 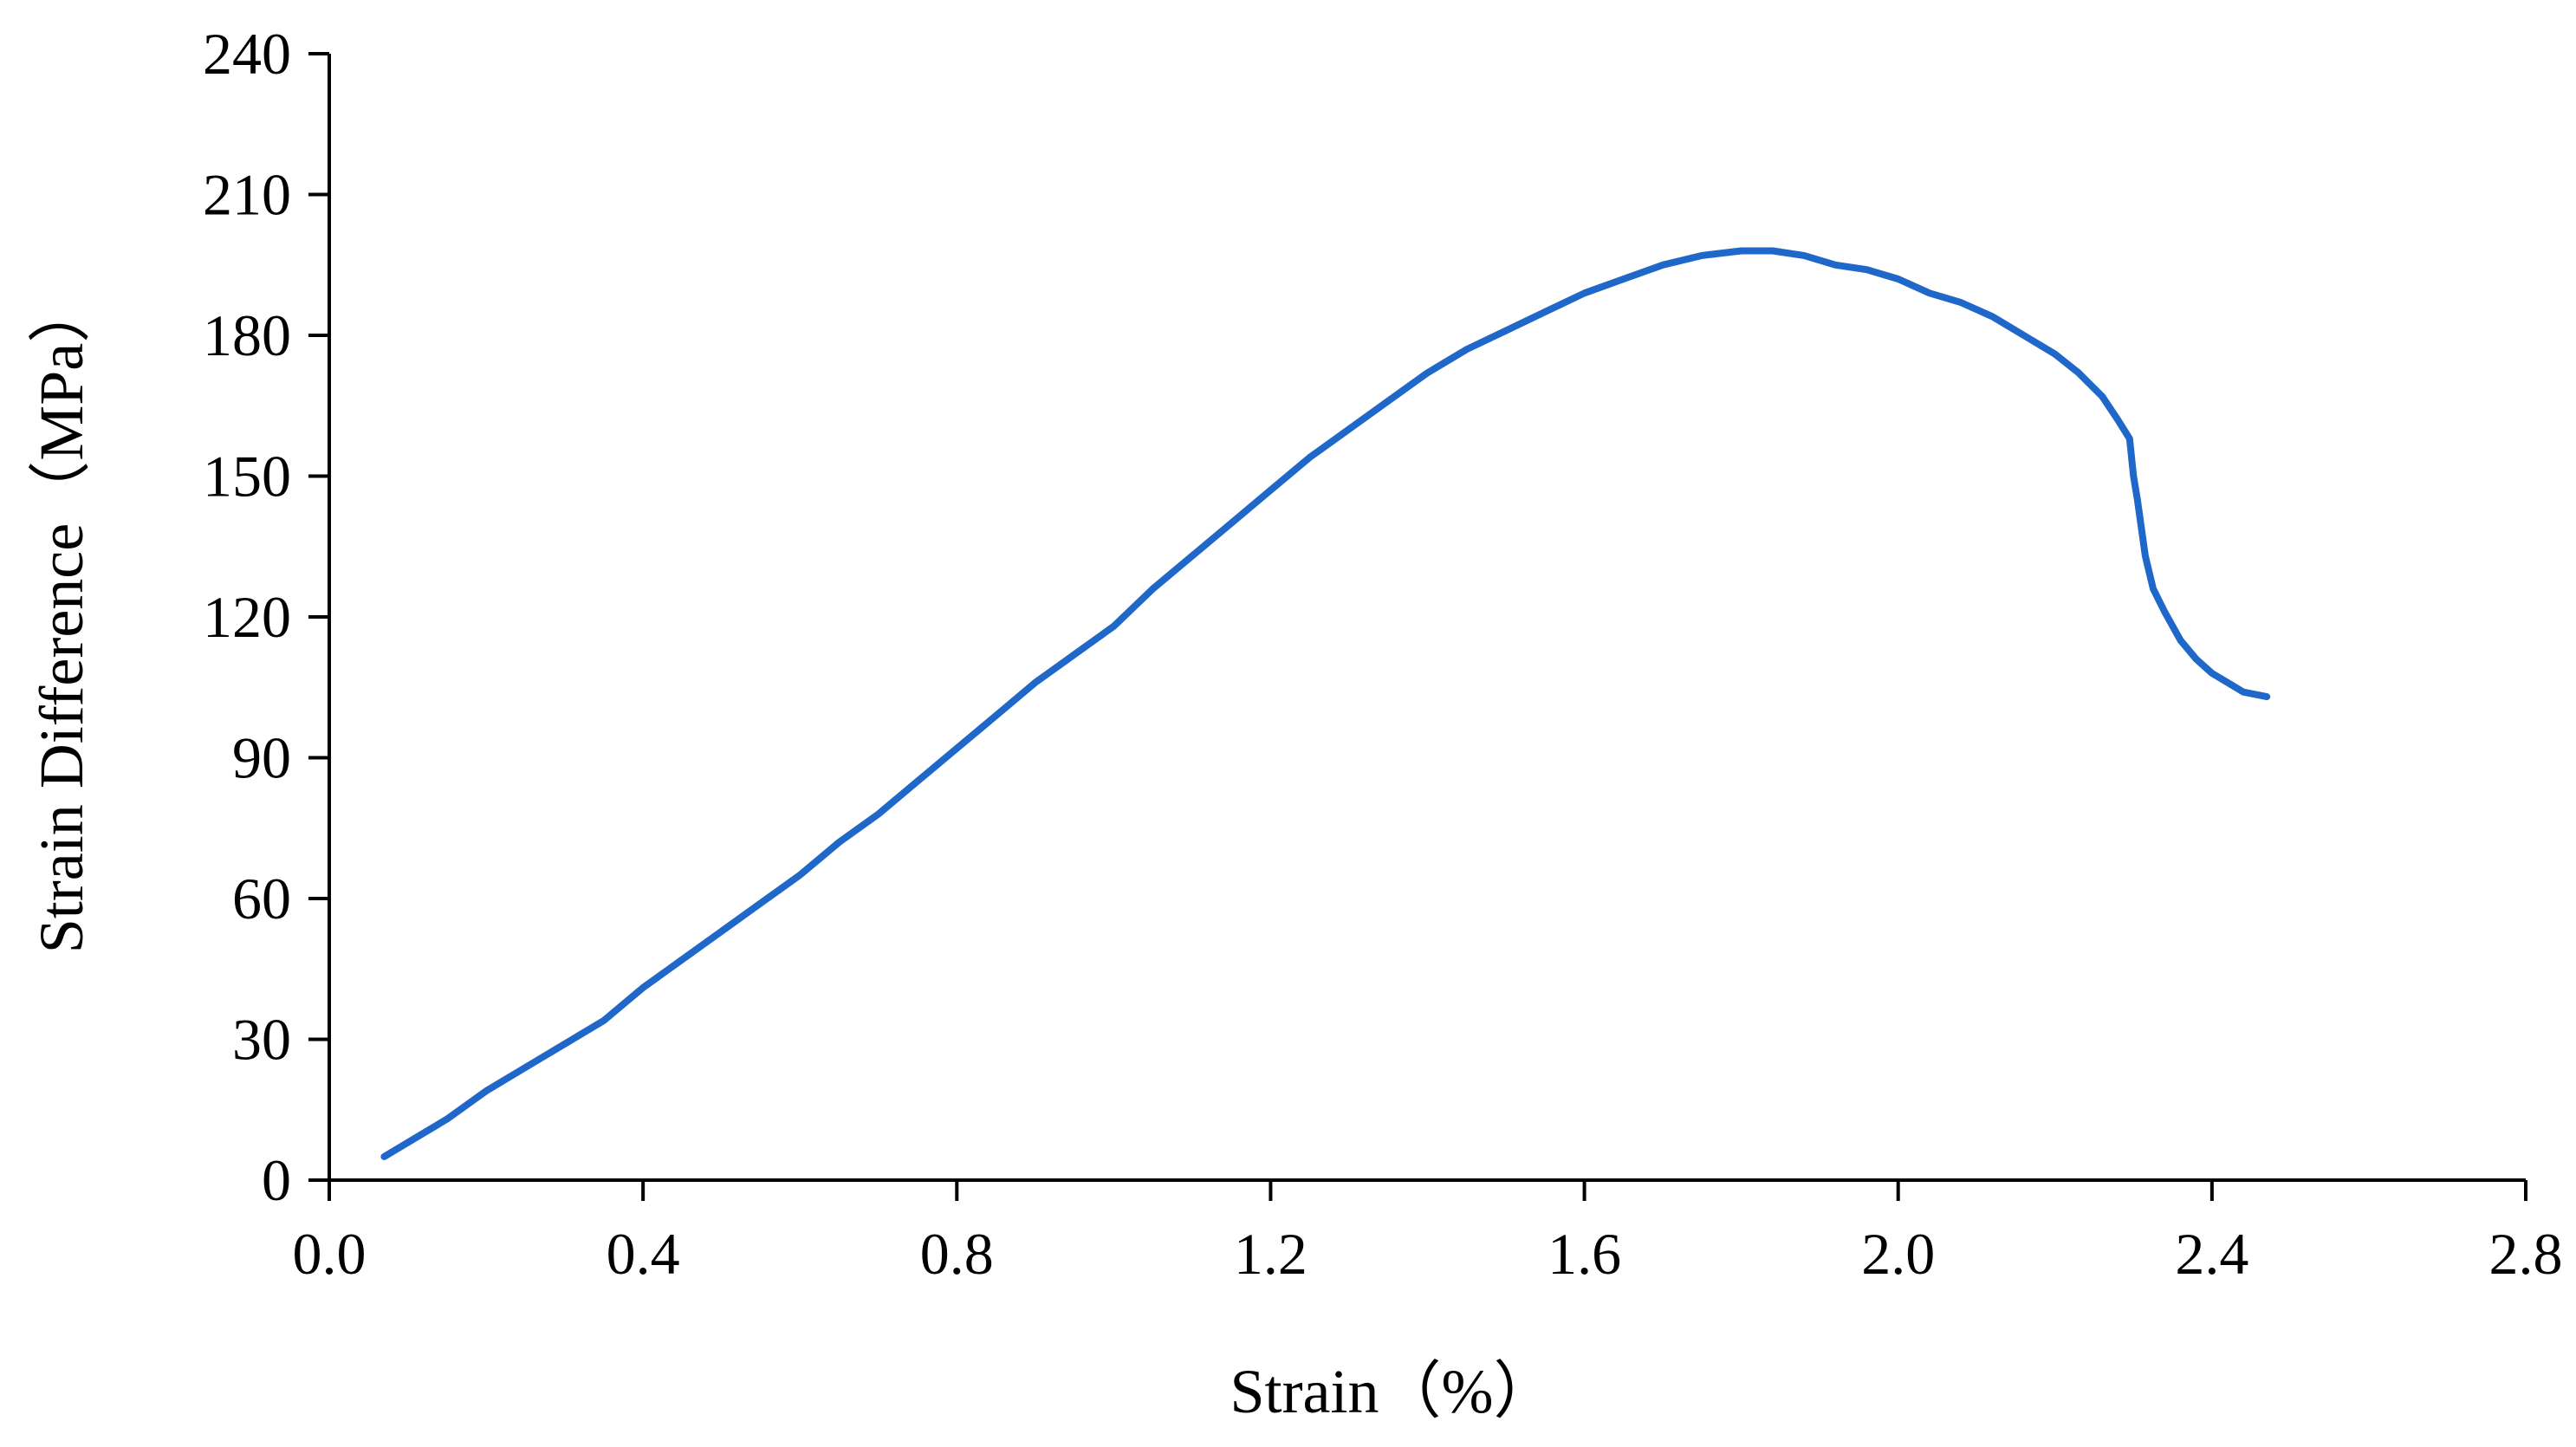 I want to click on y-axis-ticks: 0 30 60 90 120 150 180 210 240, so click(x=266, y=617).